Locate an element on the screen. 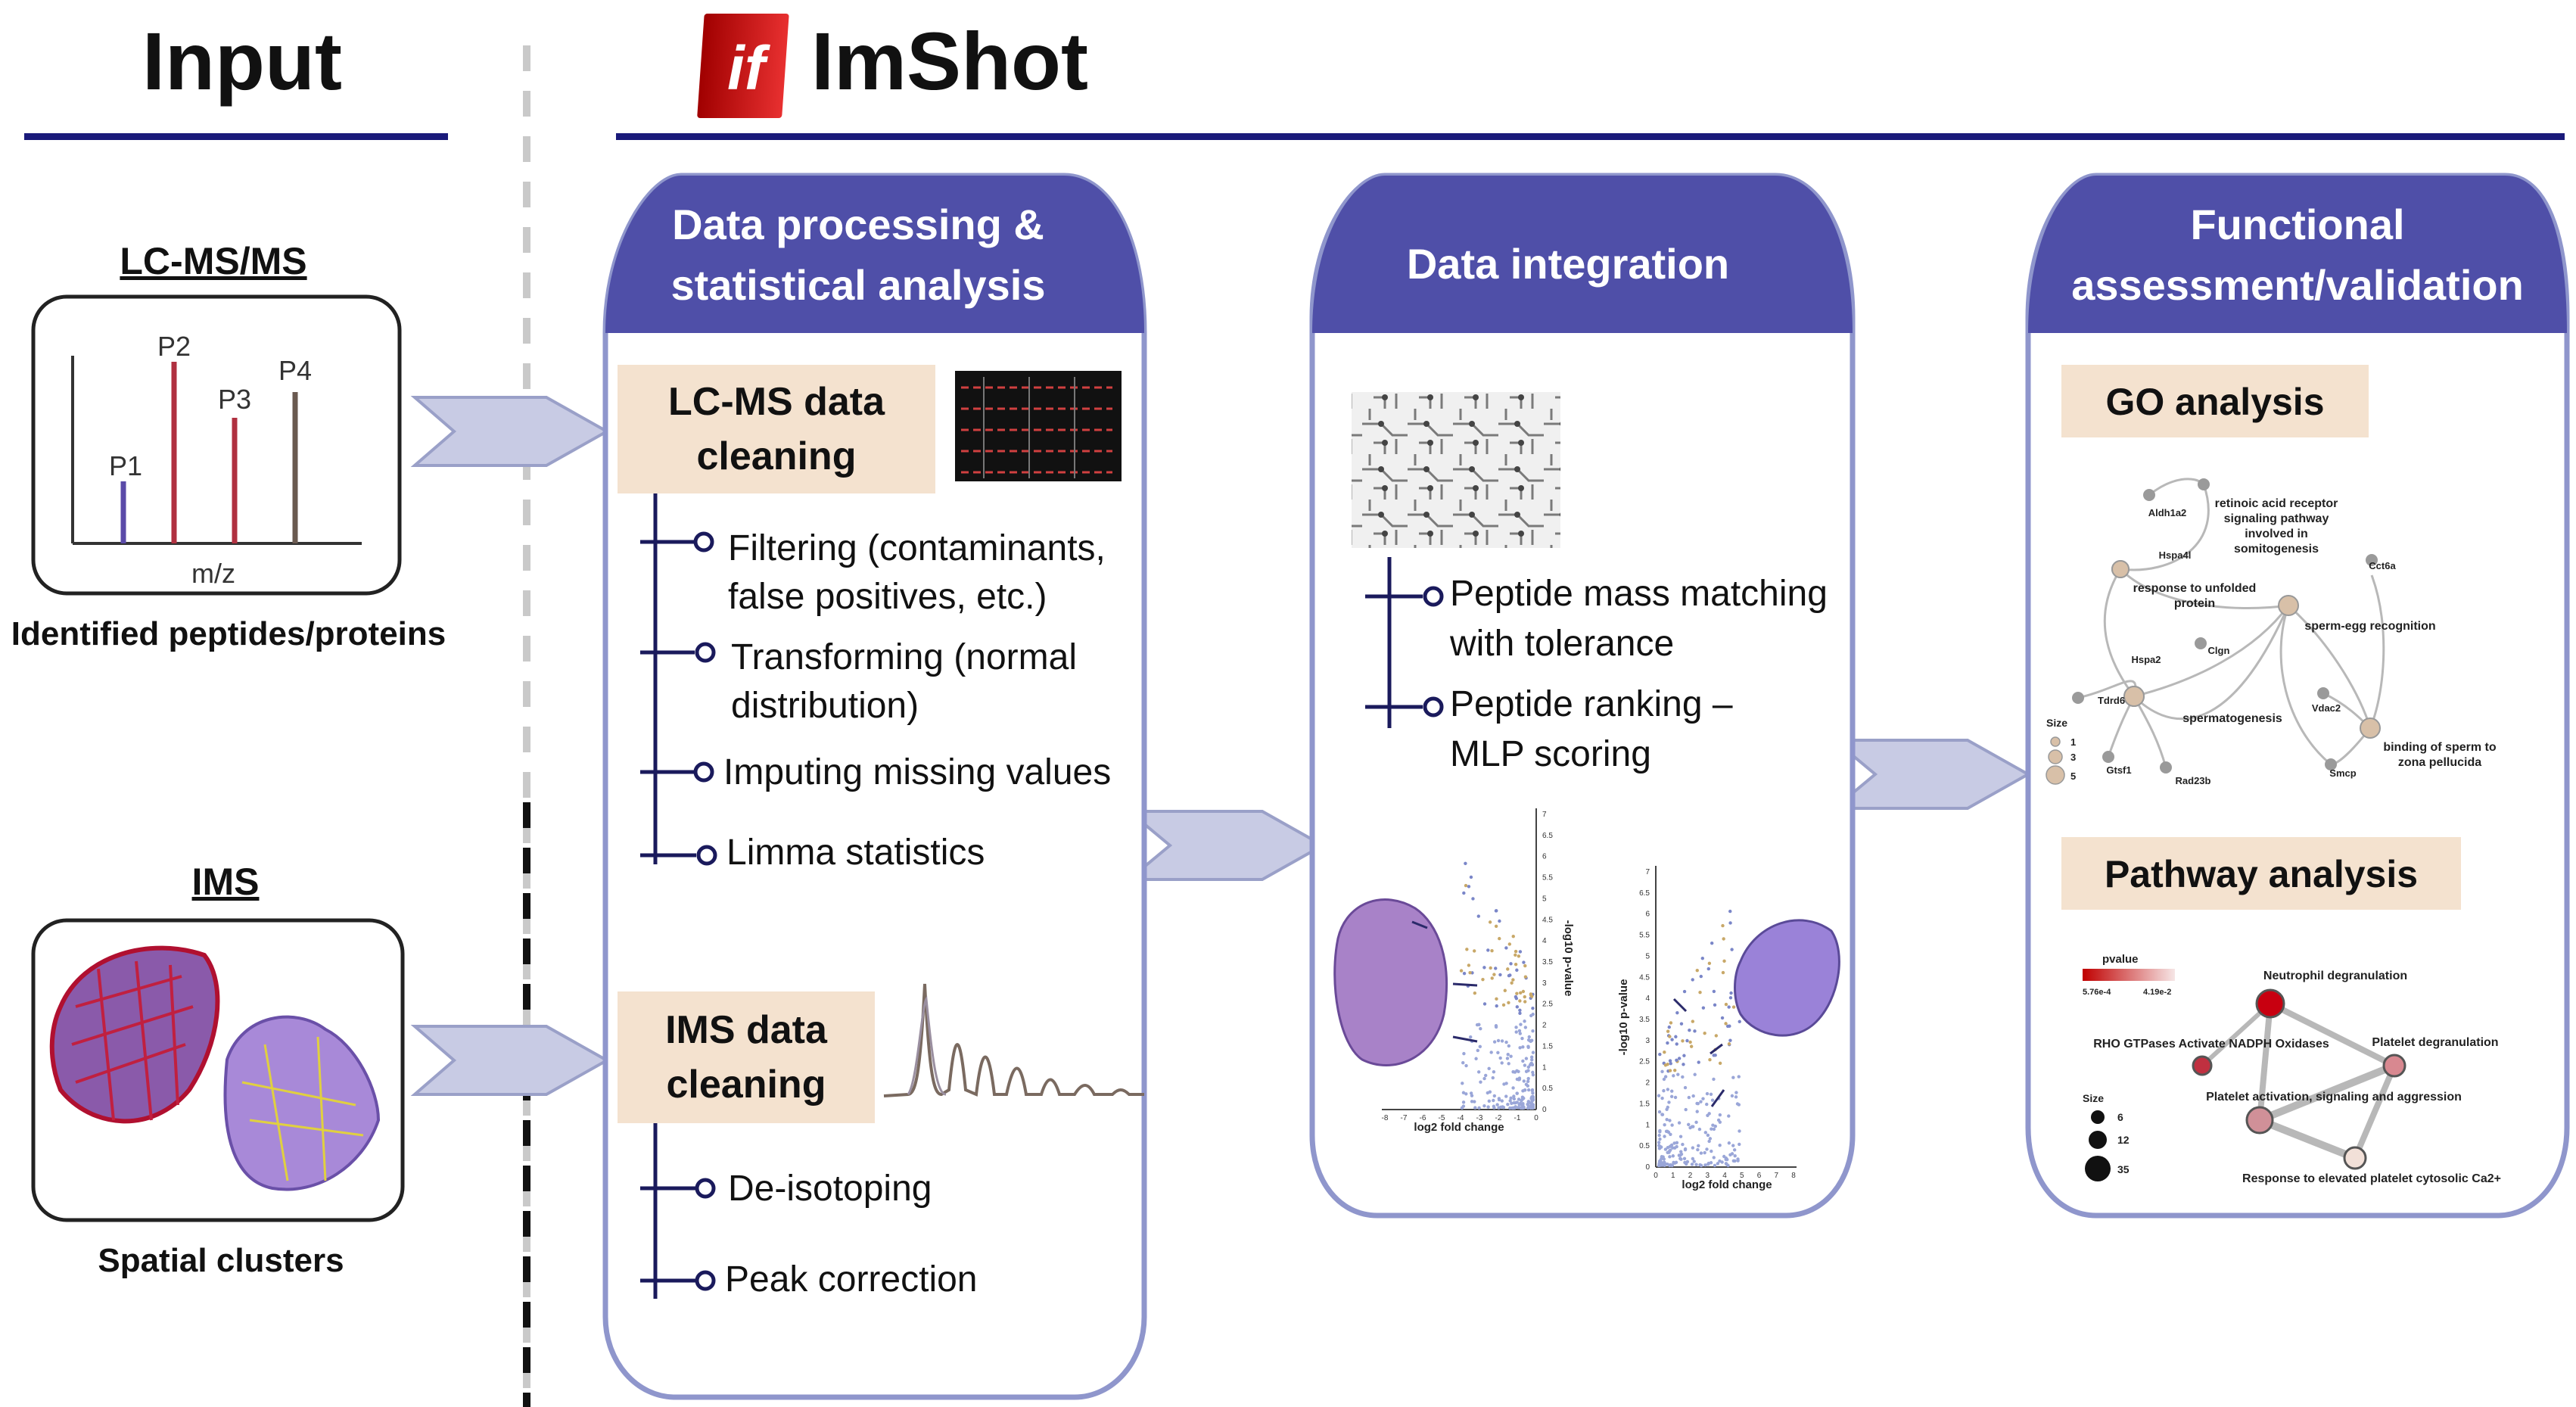  ims-input-caption: Spatial clusters is located at coordinates (221, 1260).